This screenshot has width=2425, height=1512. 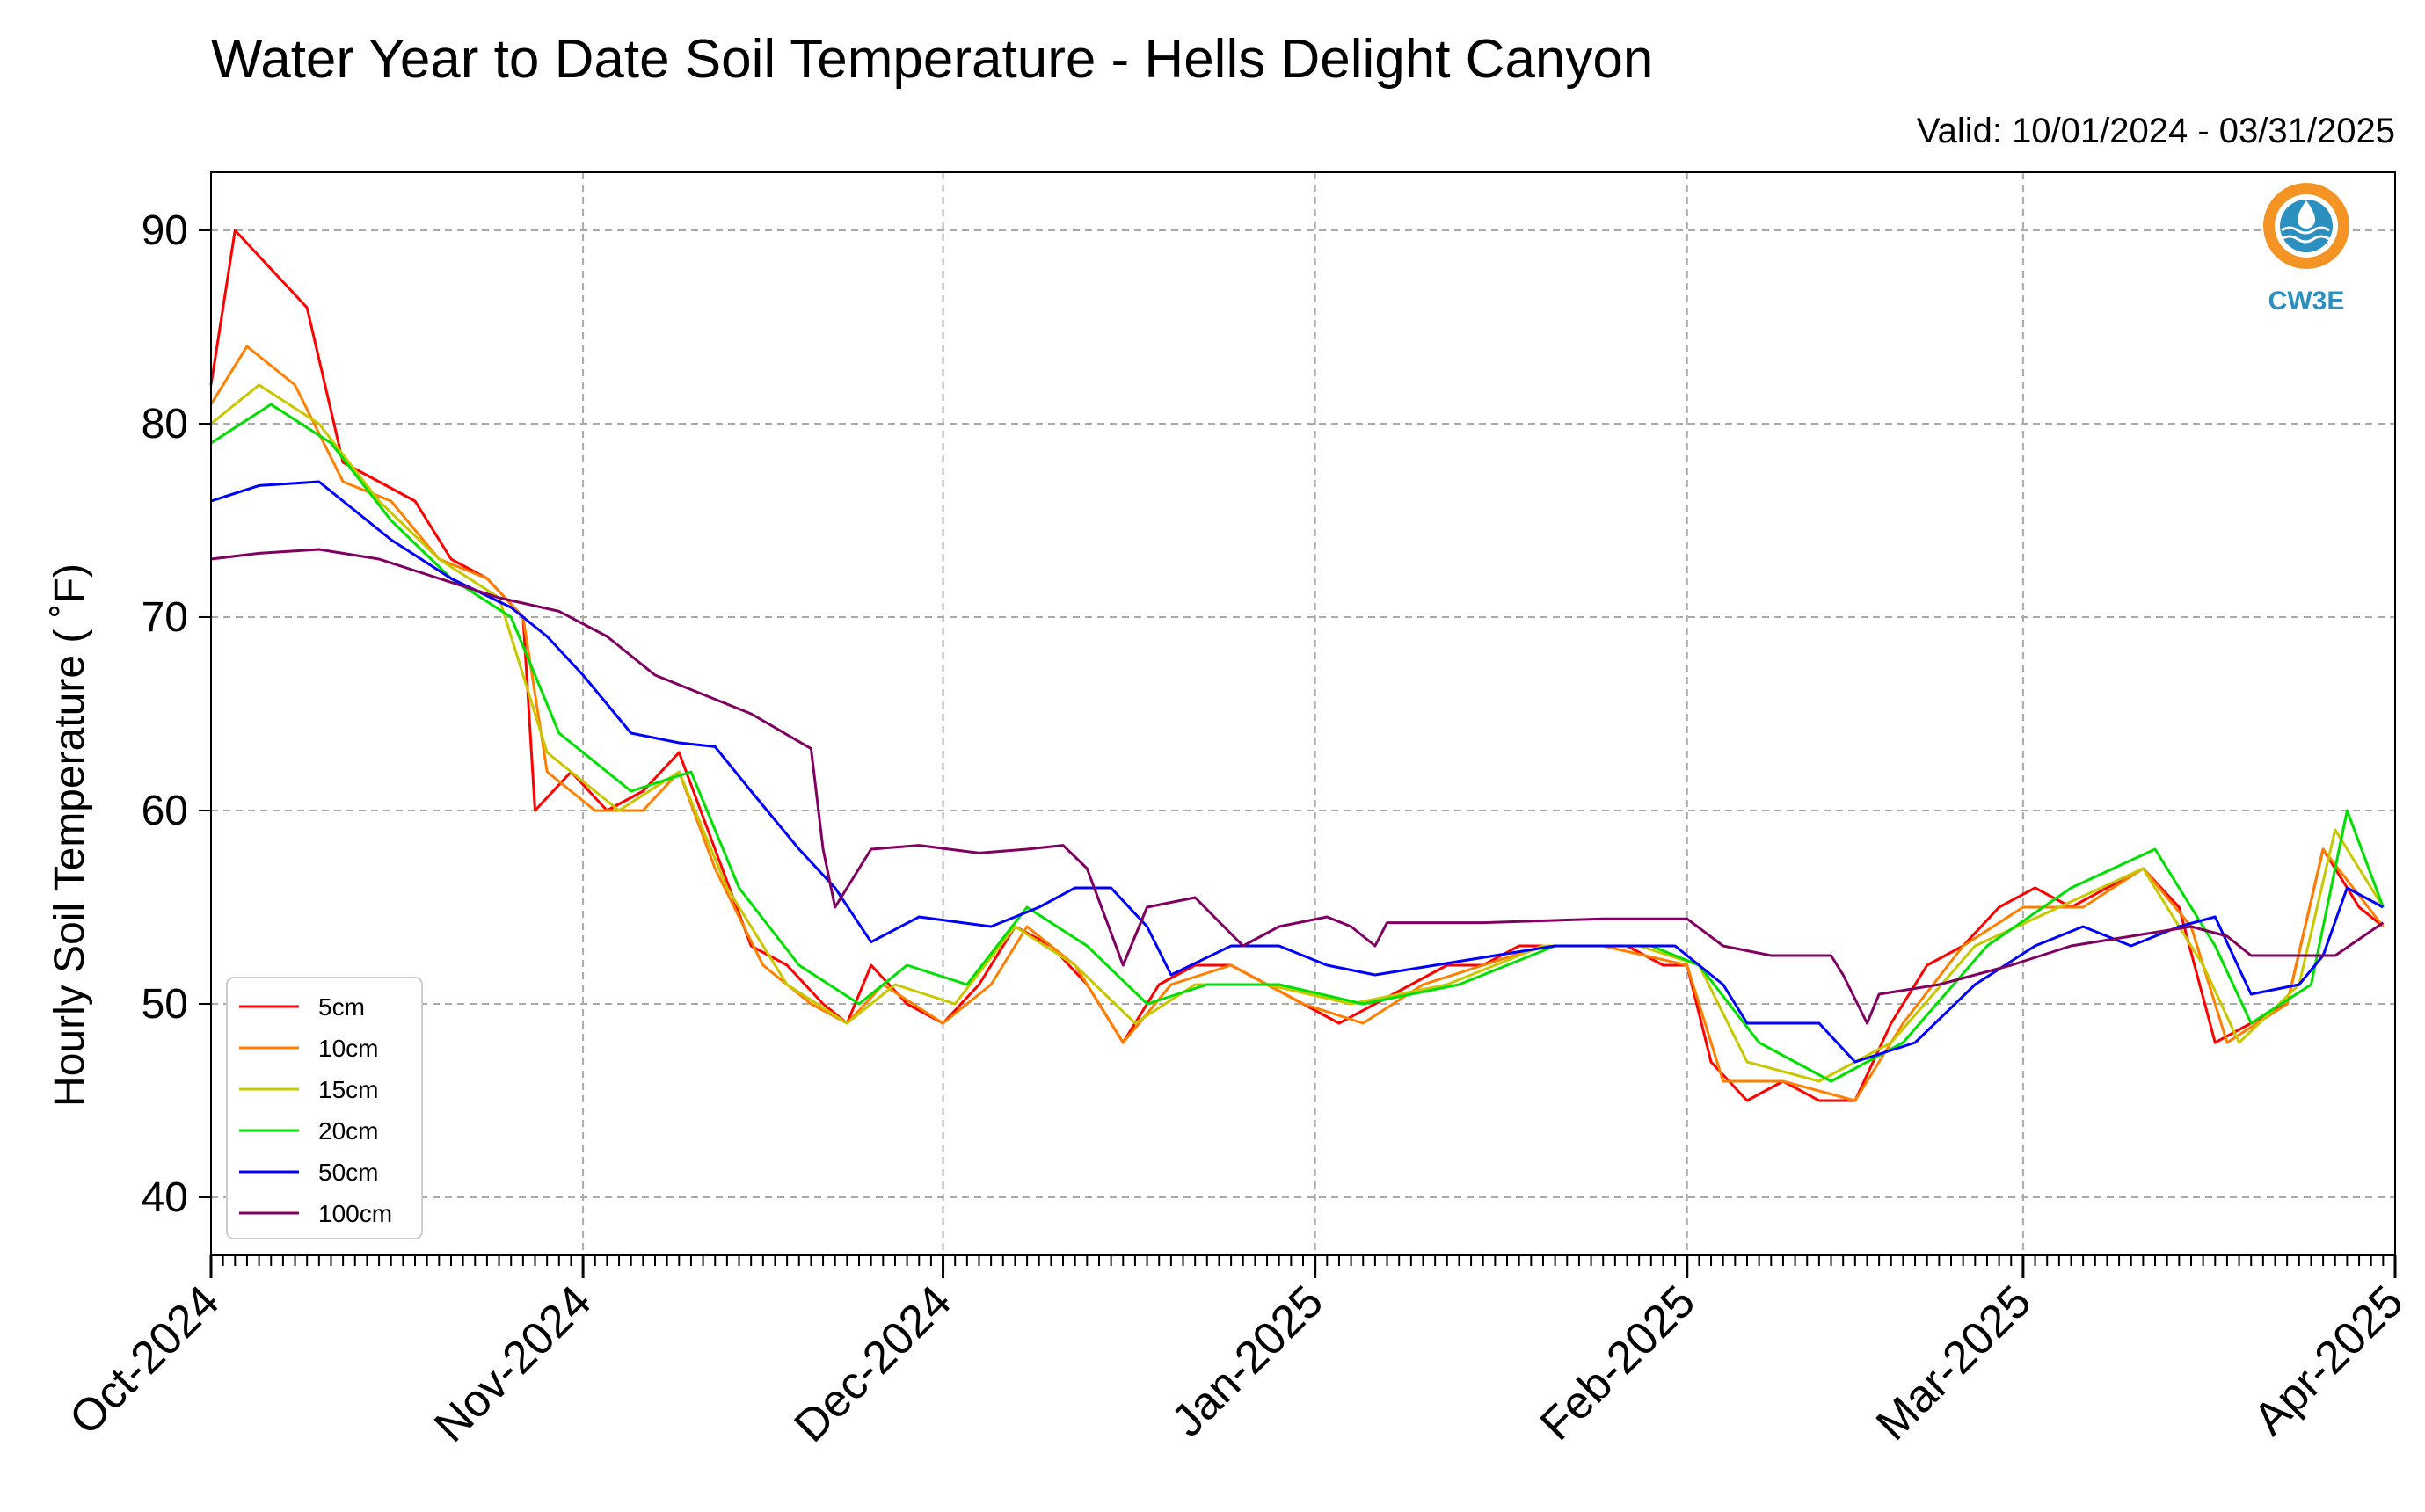 What do you see at coordinates (348, 1131) in the screenshot?
I see `legend-label: 20cm` at bounding box center [348, 1131].